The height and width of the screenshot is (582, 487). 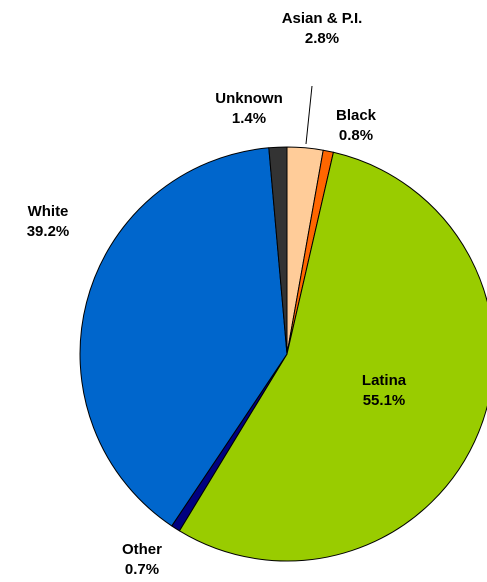 I want to click on slice-label-black: Black, so click(x=356, y=115).